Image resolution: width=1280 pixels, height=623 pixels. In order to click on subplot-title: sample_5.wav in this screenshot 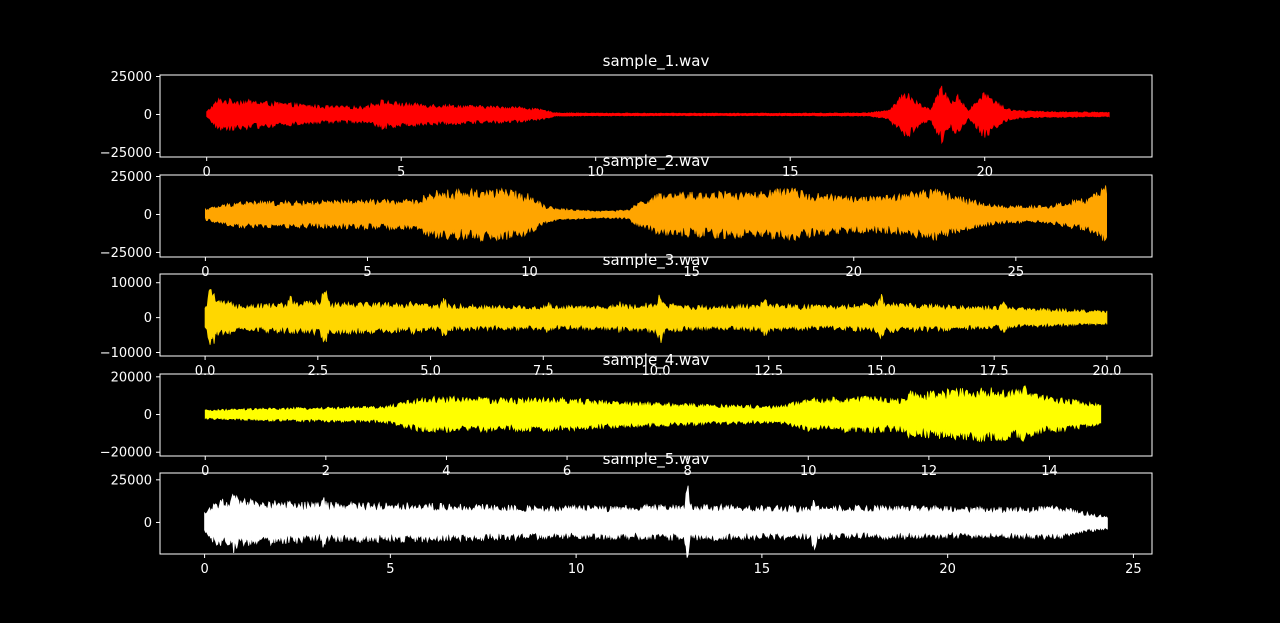, I will do `click(656, 459)`.